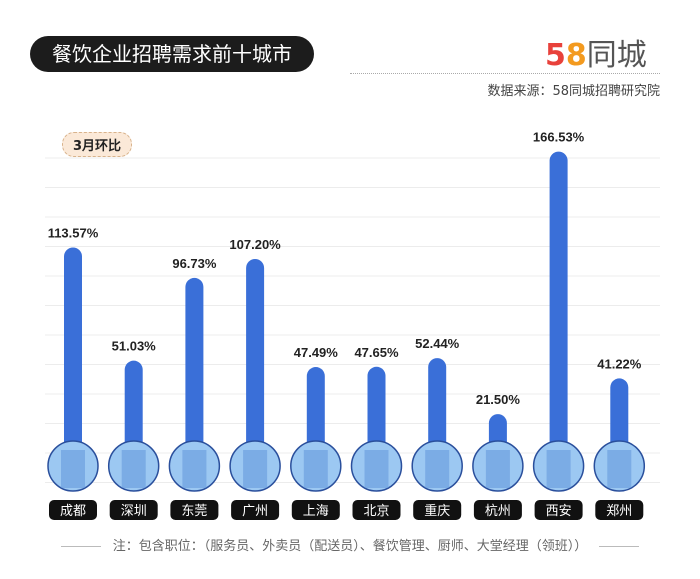 Image resolution: width=700 pixels, height=579 pixels. What do you see at coordinates (134, 346) in the screenshot?
I see `data-label: 51.03%` at bounding box center [134, 346].